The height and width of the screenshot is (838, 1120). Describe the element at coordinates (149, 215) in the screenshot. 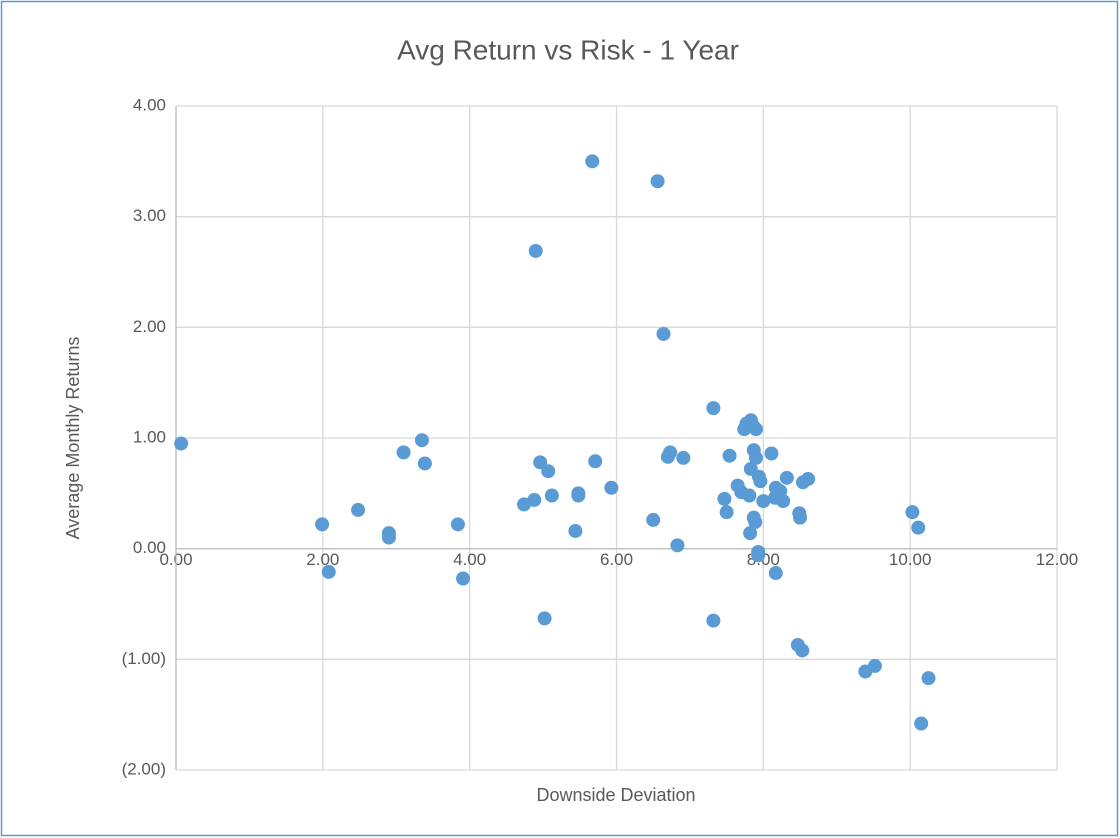

I see `y-tick-label: 3.00` at that location.